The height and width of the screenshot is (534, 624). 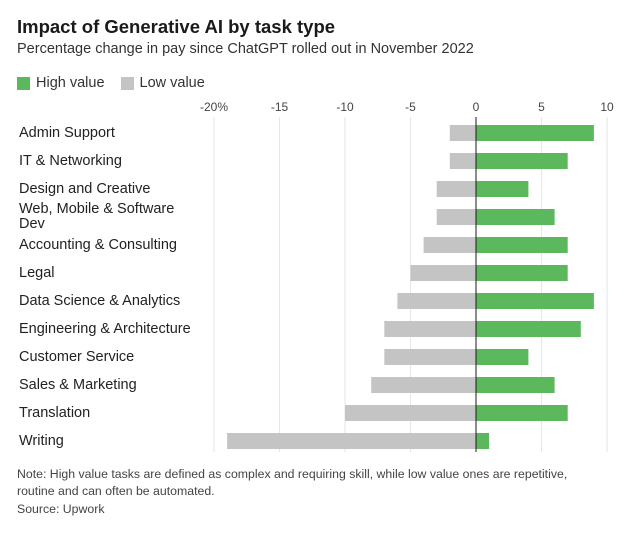 I want to click on category-label: Translation, so click(x=54, y=413).